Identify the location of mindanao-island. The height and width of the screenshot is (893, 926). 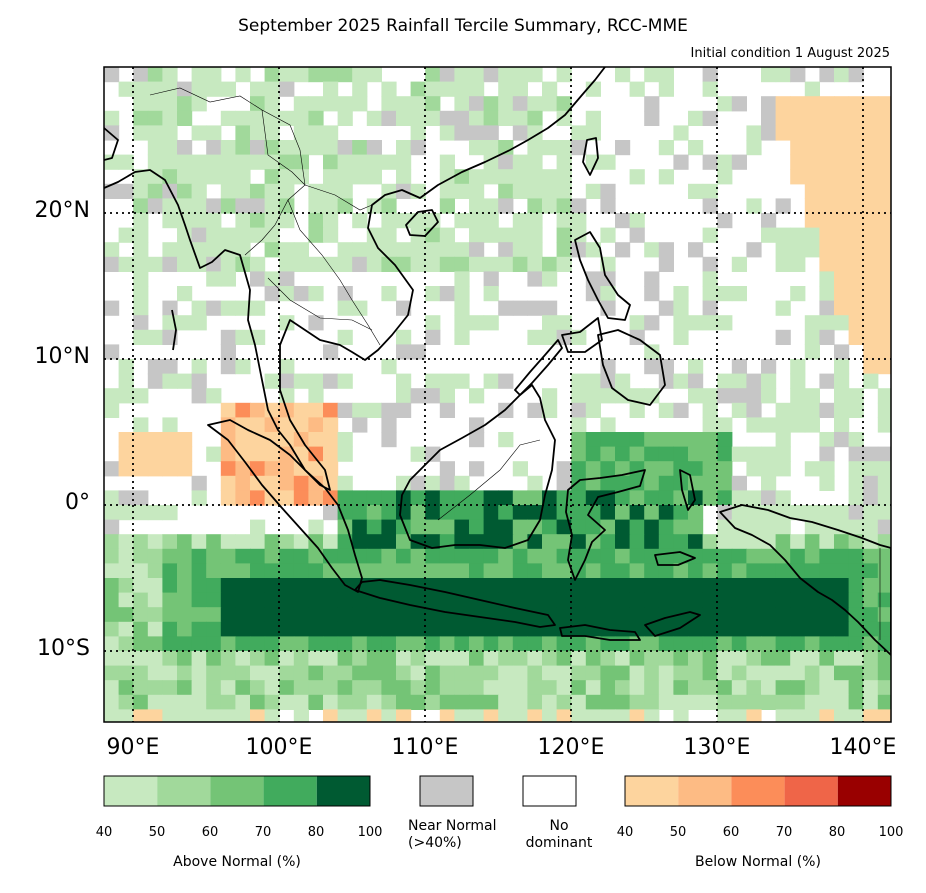
(631, 367).